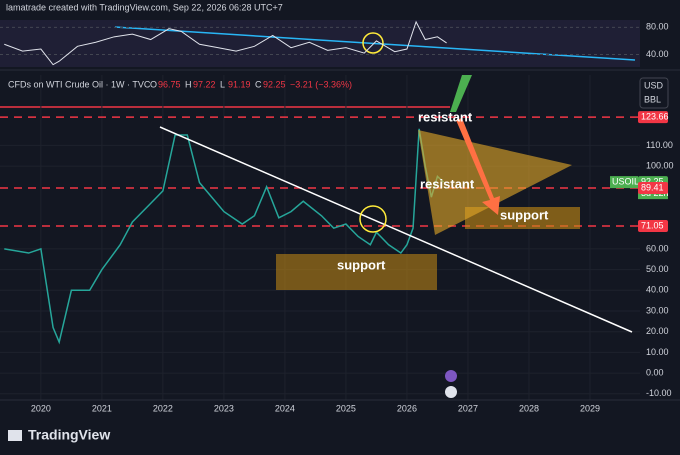 The height and width of the screenshot is (455, 680). What do you see at coordinates (225, 43) in the screenshot?
I see `rsi-line` at bounding box center [225, 43].